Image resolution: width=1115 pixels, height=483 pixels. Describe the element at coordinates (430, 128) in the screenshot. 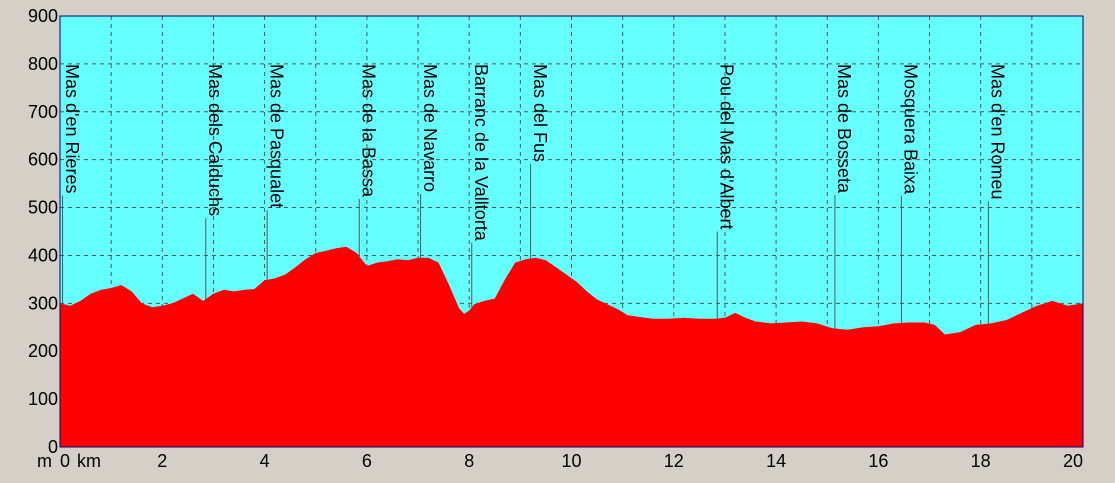

I see `waypoint-label: Mas de Navarro` at that location.